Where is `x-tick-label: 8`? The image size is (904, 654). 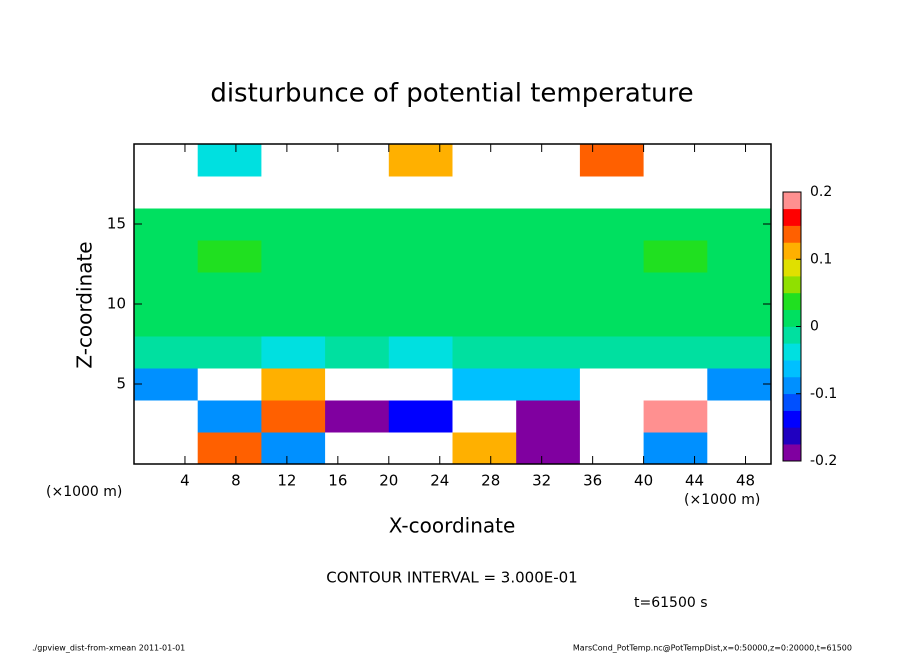 x-tick-label: 8 is located at coordinates (236, 481).